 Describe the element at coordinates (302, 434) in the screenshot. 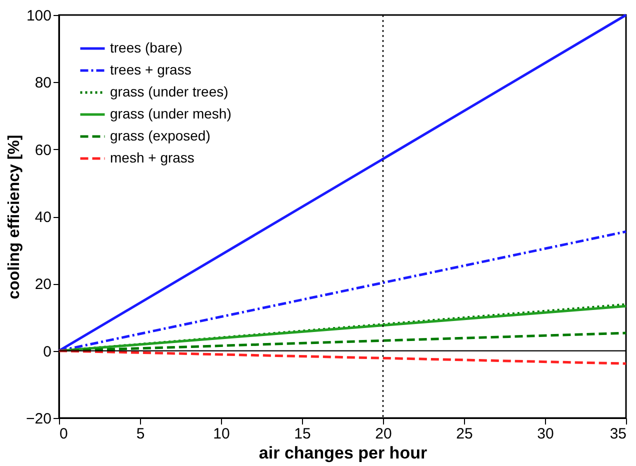

I see `x-tick-label: 15` at that location.